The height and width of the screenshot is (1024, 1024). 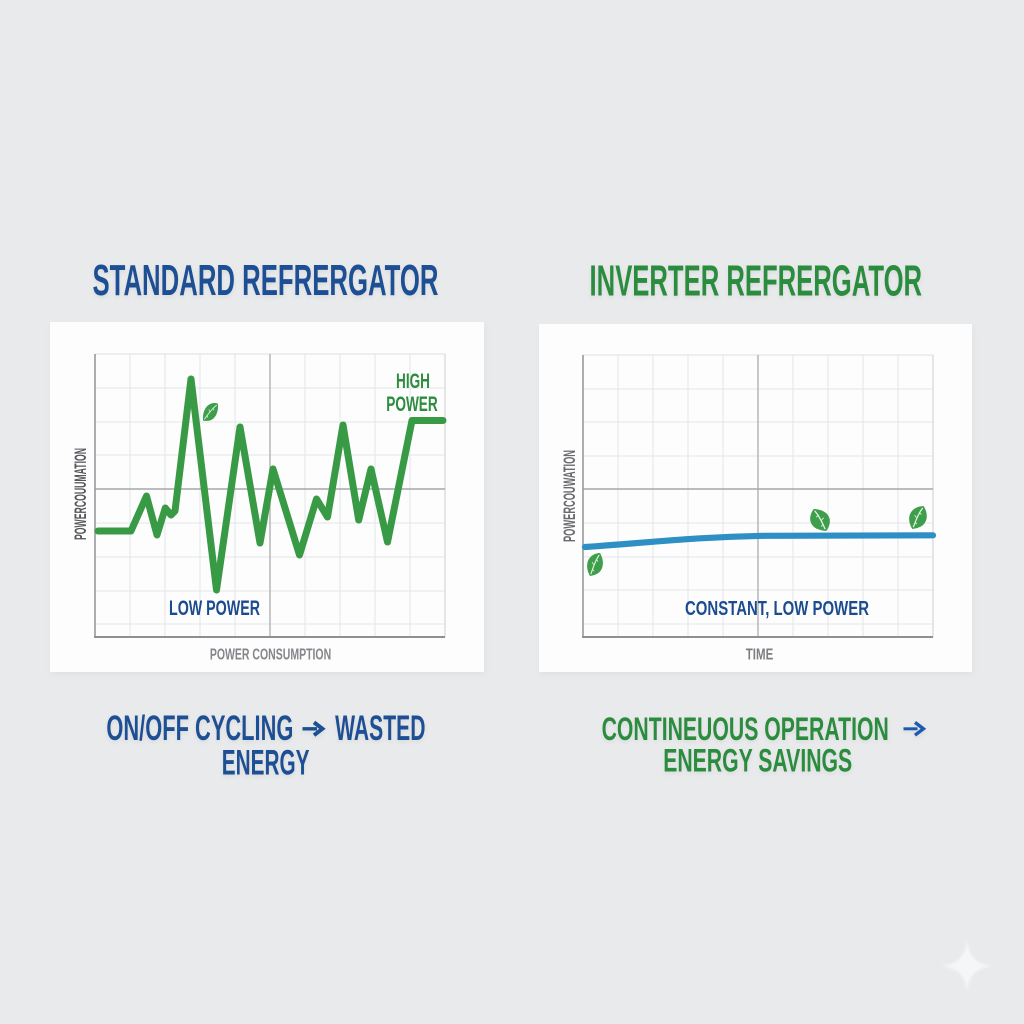 What do you see at coordinates (266, 280) in the screenshot?
I see `svg-text: STANDARD REFRERGATOR` at bounding box center [266, 280].